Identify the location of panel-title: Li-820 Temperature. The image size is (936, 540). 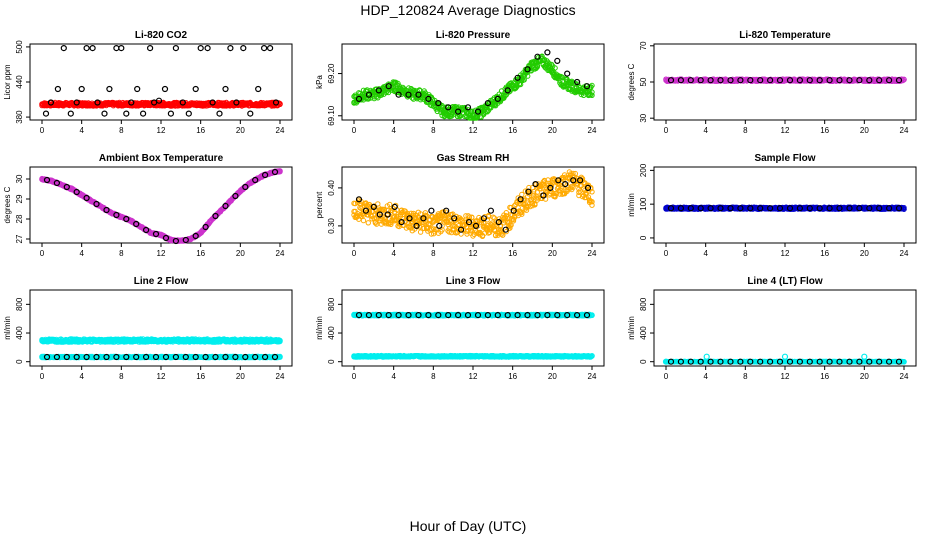
(785, 35).